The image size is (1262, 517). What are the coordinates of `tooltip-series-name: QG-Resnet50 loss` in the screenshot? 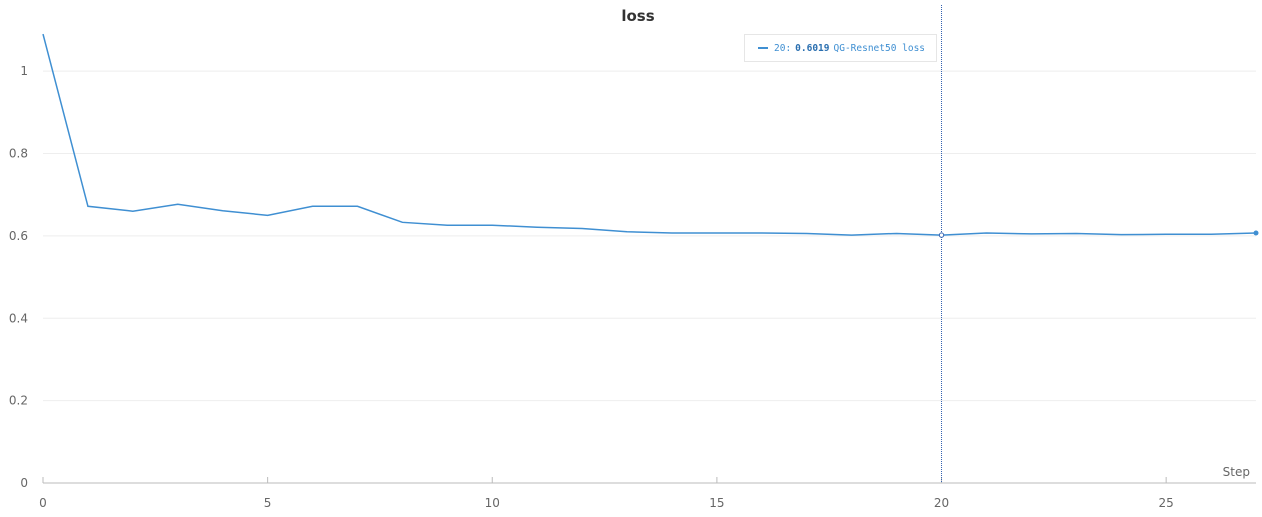 It's located at (879, 48).